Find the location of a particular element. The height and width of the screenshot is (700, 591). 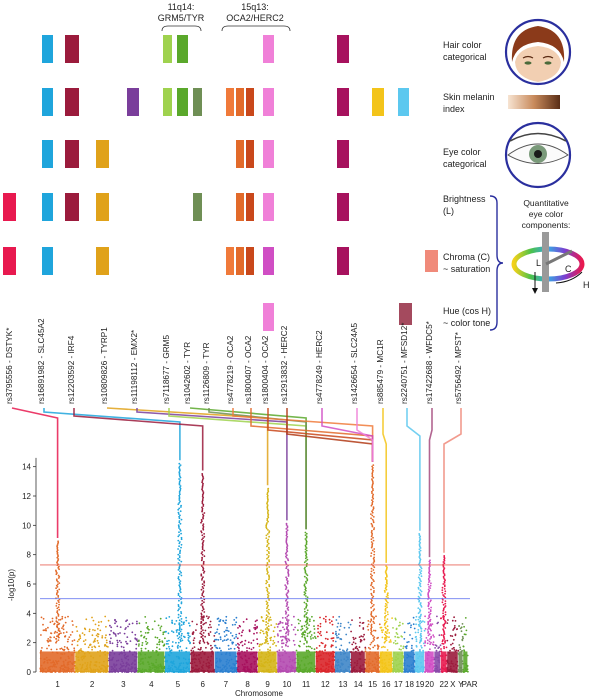

y-tick-label: 10 is located at coordinates (26, 525).